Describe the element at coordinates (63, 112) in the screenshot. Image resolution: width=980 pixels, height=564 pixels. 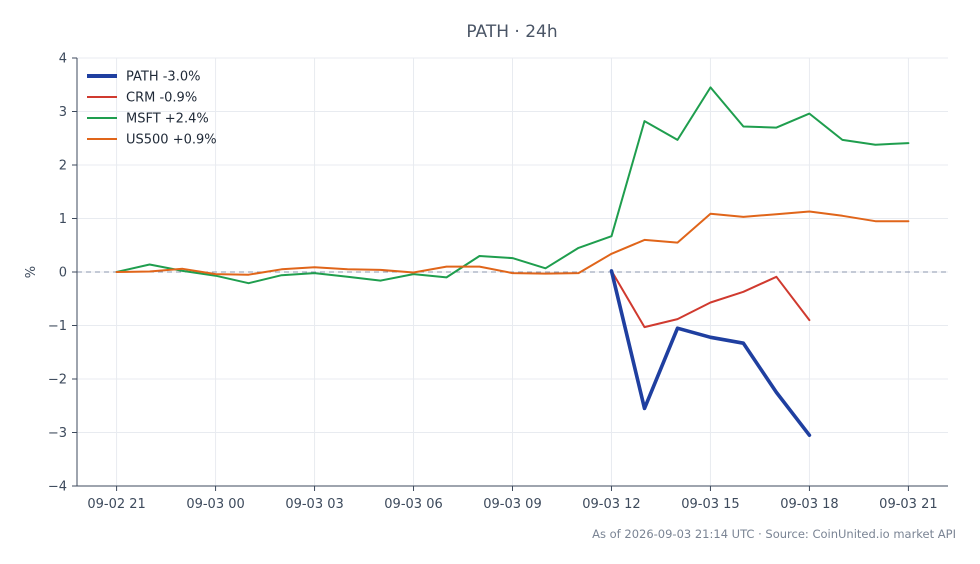
I see `y-tick-label: 3` at that location.